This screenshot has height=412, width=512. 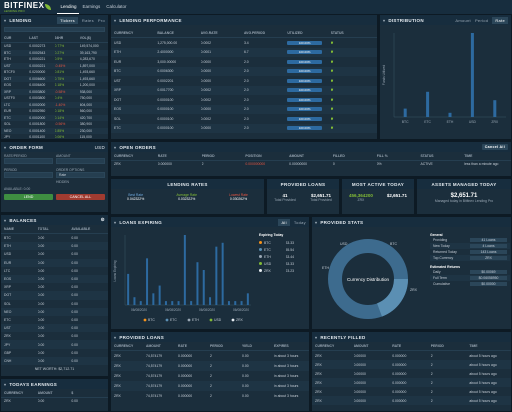 What do you see at coordinates (54, 65) in the screenshot?
I see `table-row: UST 0.0000221 -0.45% 1,897,000` at bounding box center [54, 65].